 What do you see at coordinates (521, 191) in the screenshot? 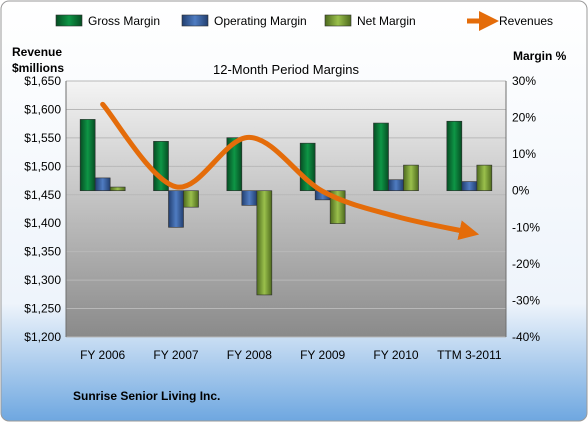
I see `right-tick-label: 0%` at bounding box center [521, 191].